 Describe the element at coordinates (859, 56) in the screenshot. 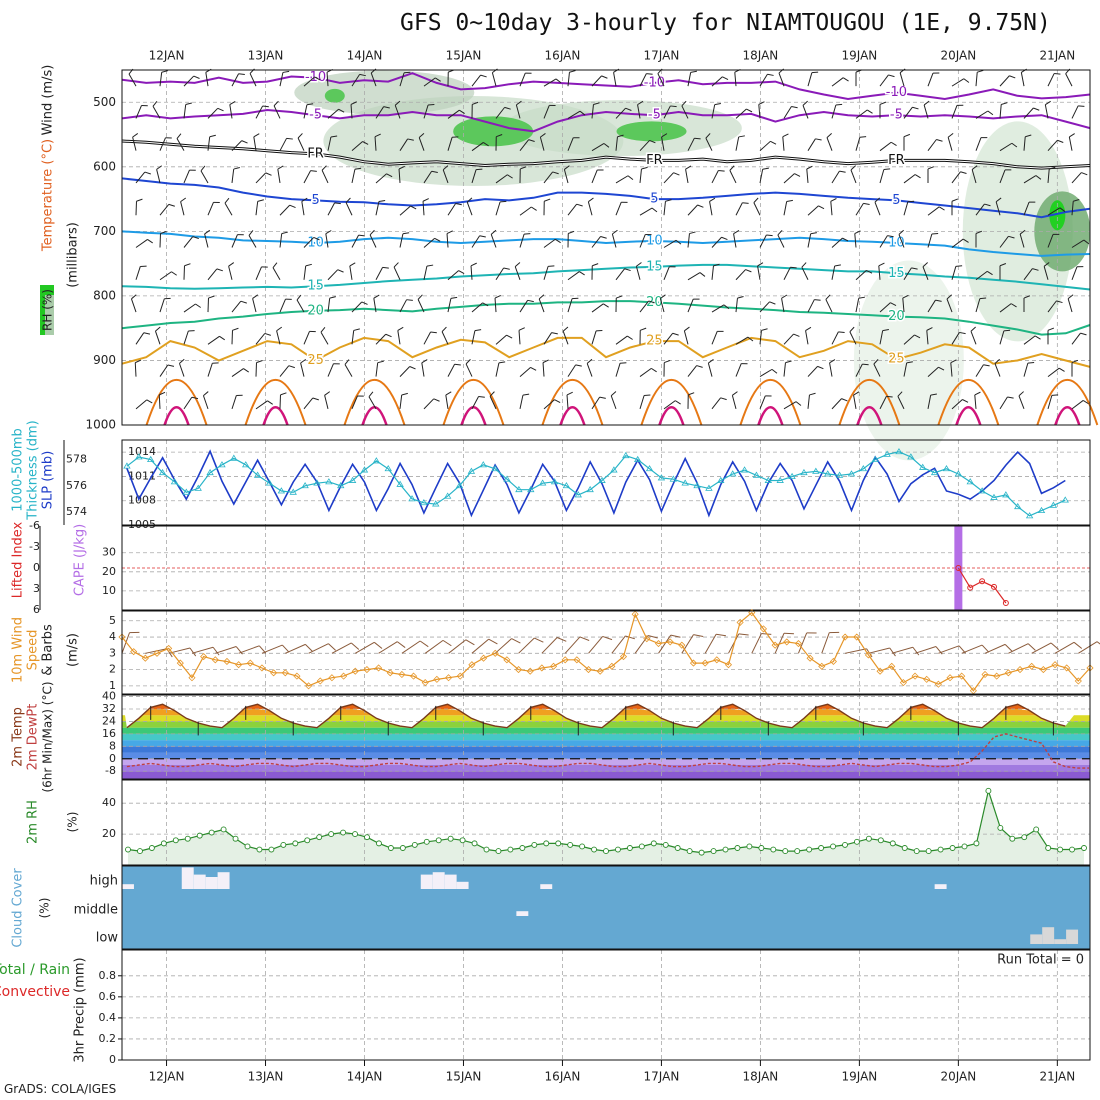

I see `day-label-top: 19JAN` at that location.